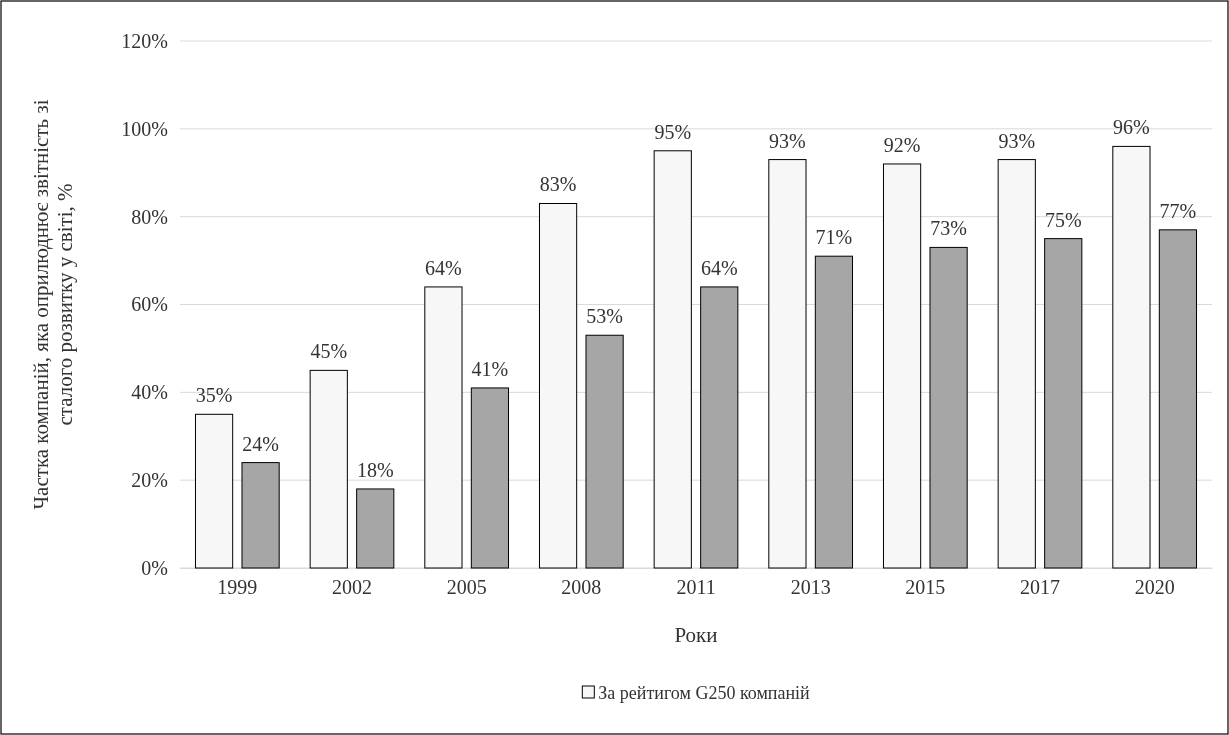  What do you see at coordinates (329, 351) in the screenshot?
I see `data-label: 45%` at bounding box center [329, 351].